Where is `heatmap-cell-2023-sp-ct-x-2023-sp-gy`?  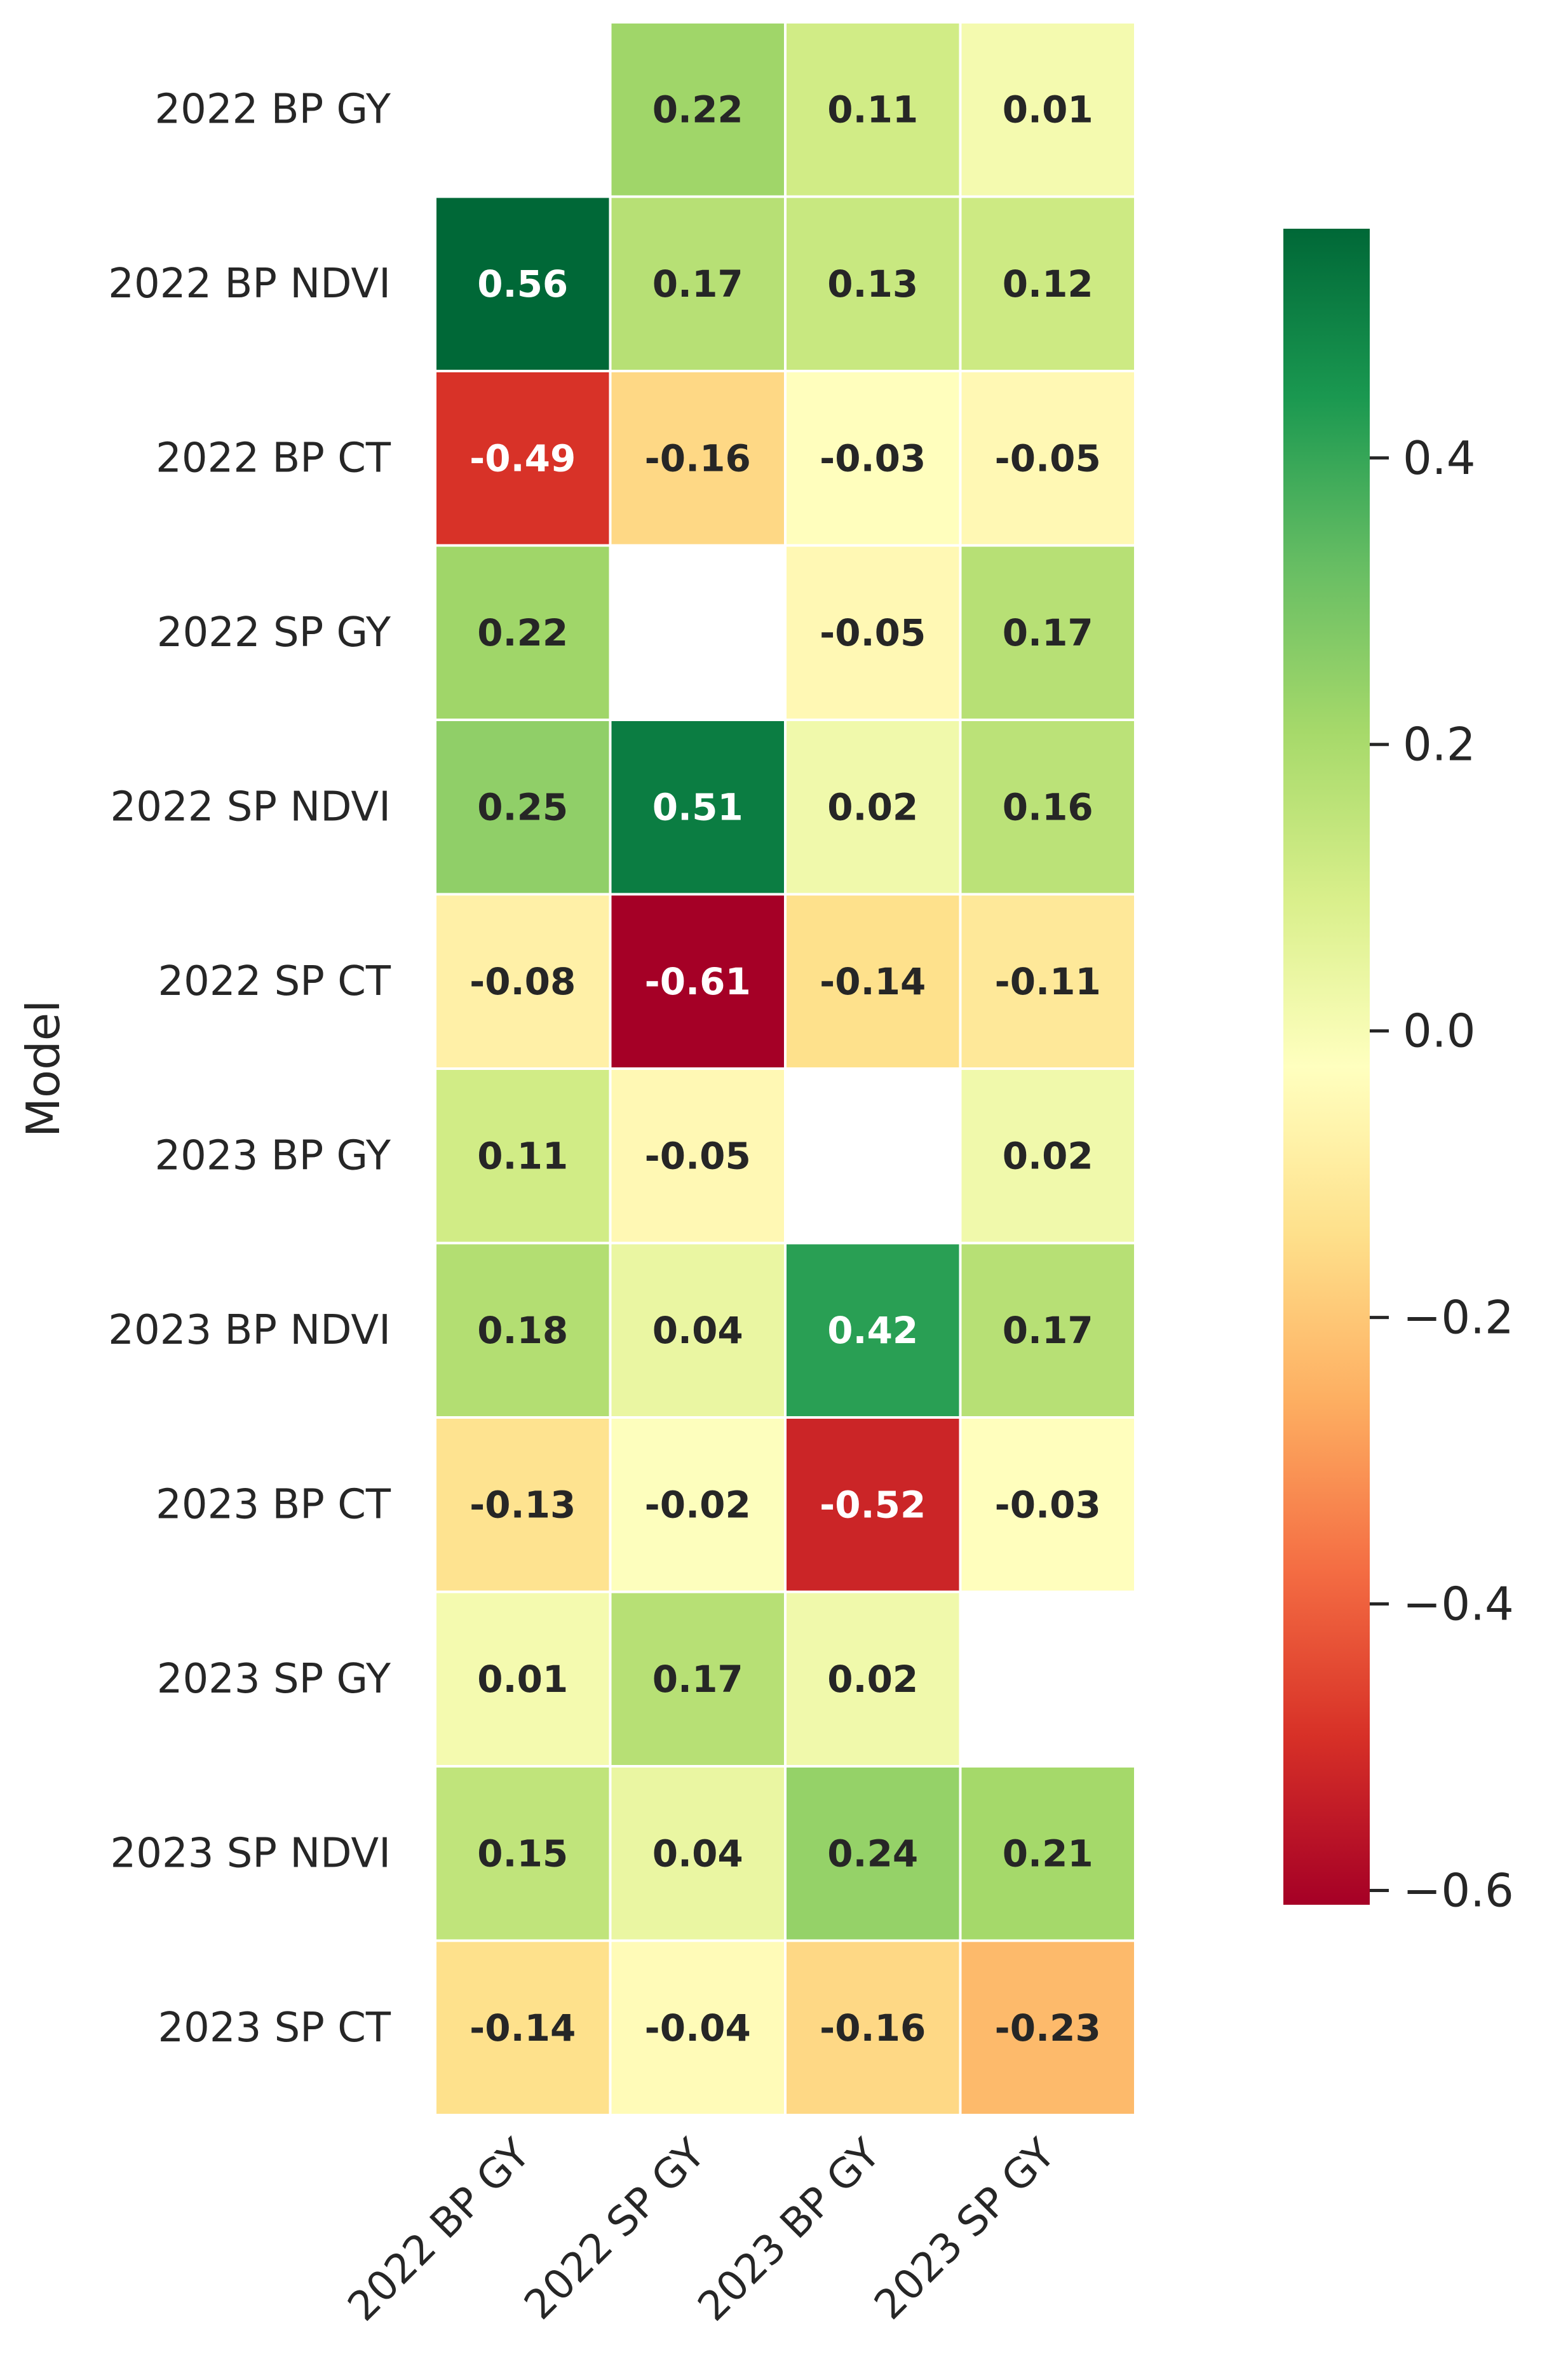
heatmap-cell-2023-sp-ct-x-2023-sp-gy is located at coordinates (1048, 2027).